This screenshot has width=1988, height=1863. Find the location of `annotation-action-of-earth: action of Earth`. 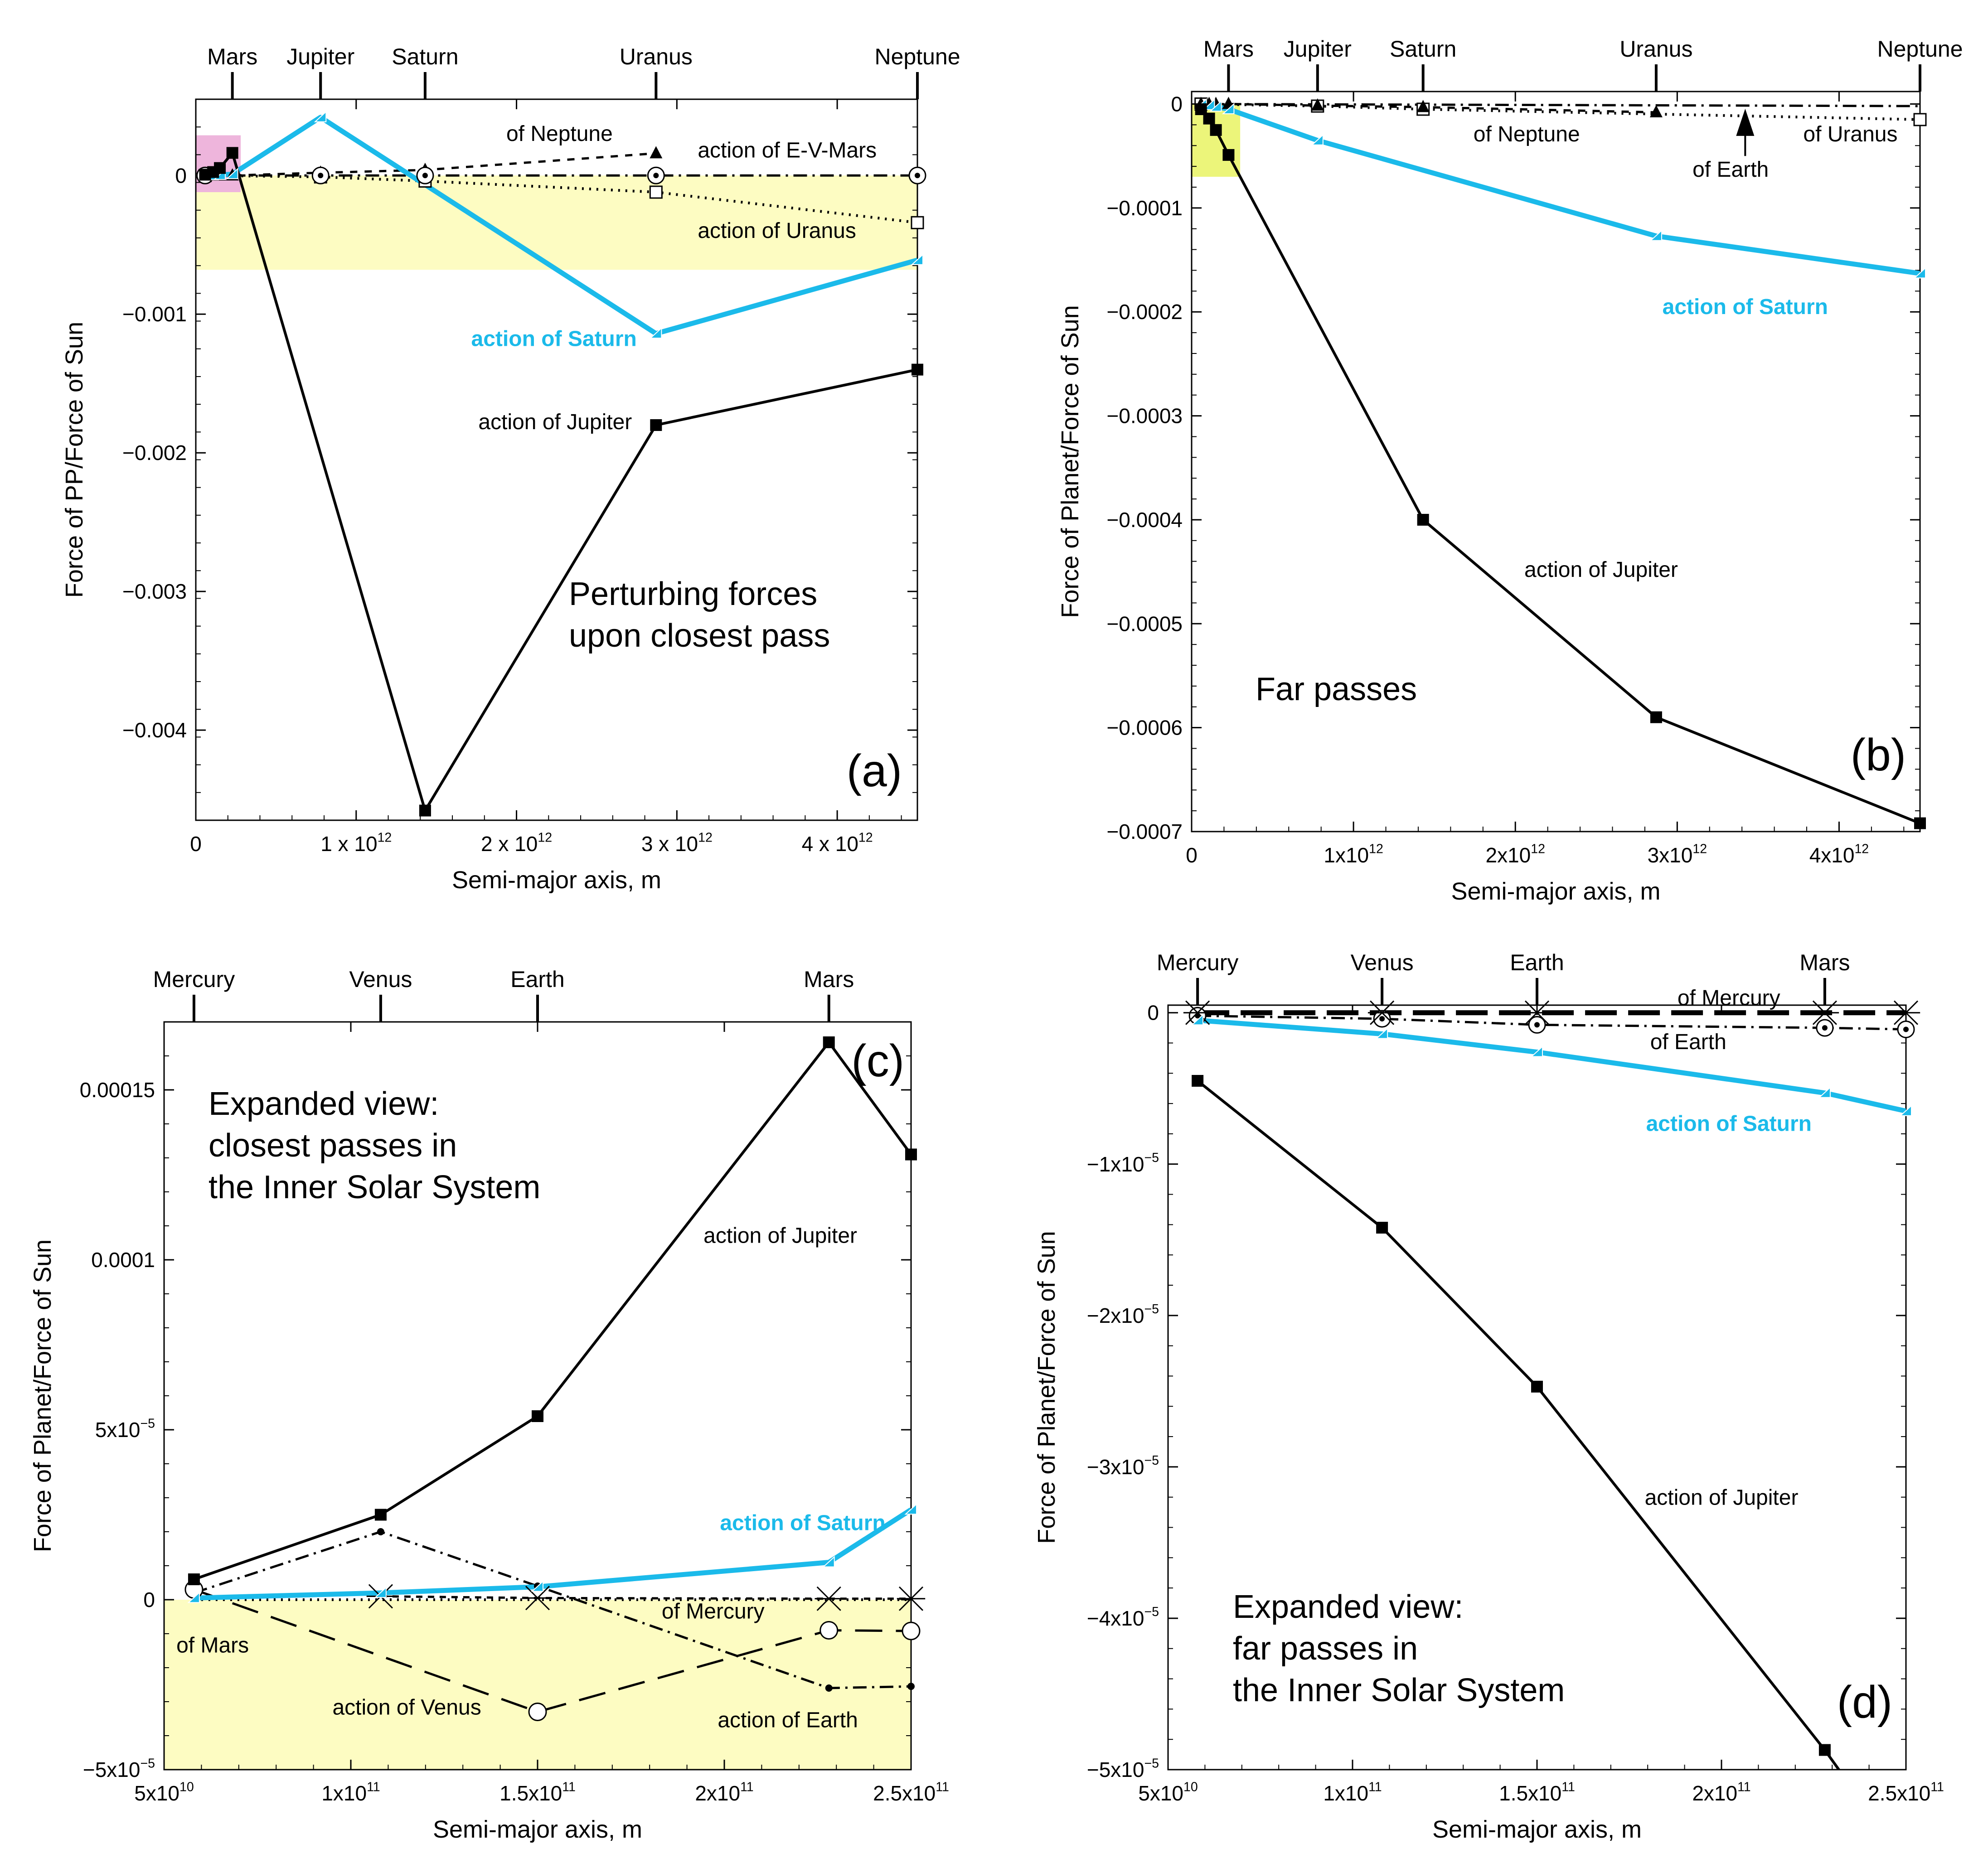

annotation-action-of-earth: action of Earth is located at coordinates (788, 1720).